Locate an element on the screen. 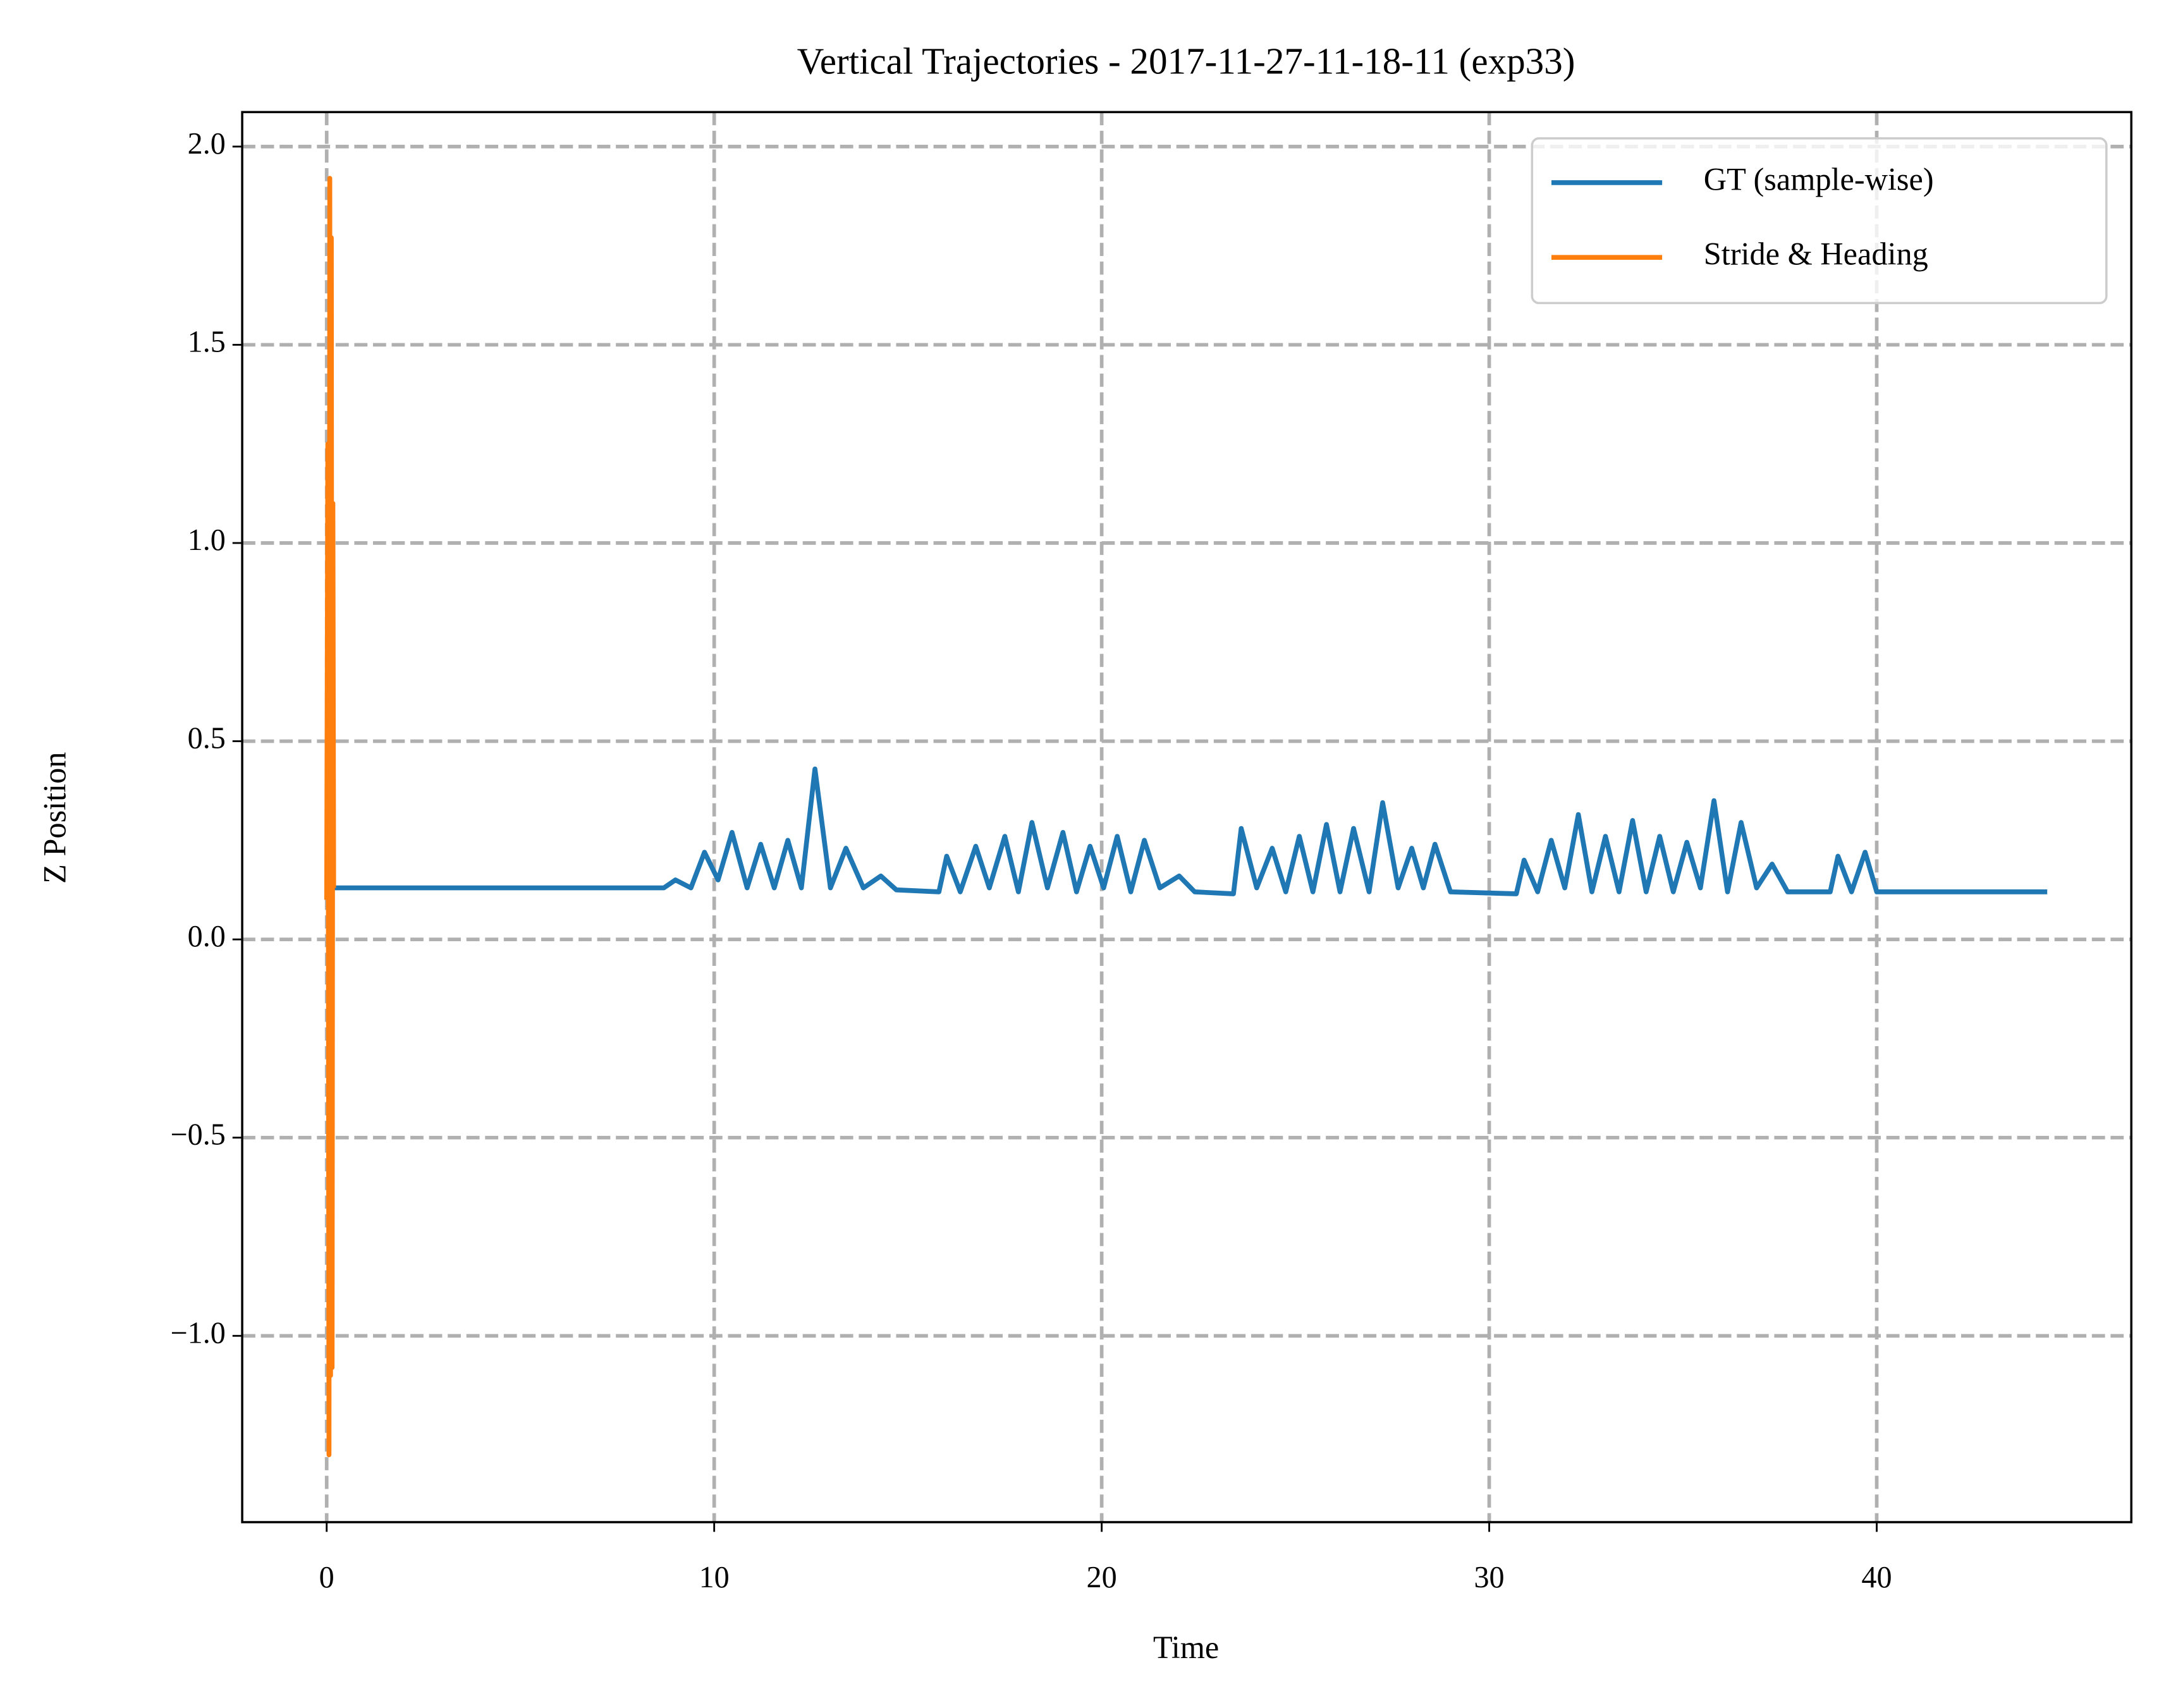  x-axis-label: Time is located at coordinates (1186, 1647).